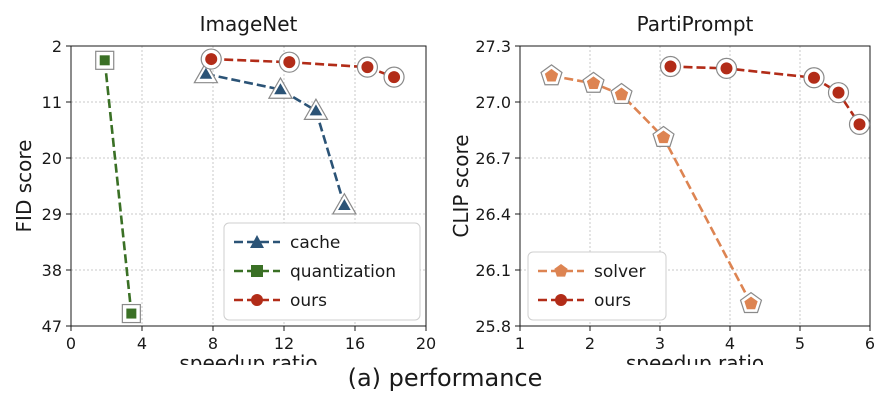 Image resolution: width=890 pixels, height=410 pixels. Describe the element at coordinates (52, 270) in the screenshot. I see `y-tick-label: 38` at that location.